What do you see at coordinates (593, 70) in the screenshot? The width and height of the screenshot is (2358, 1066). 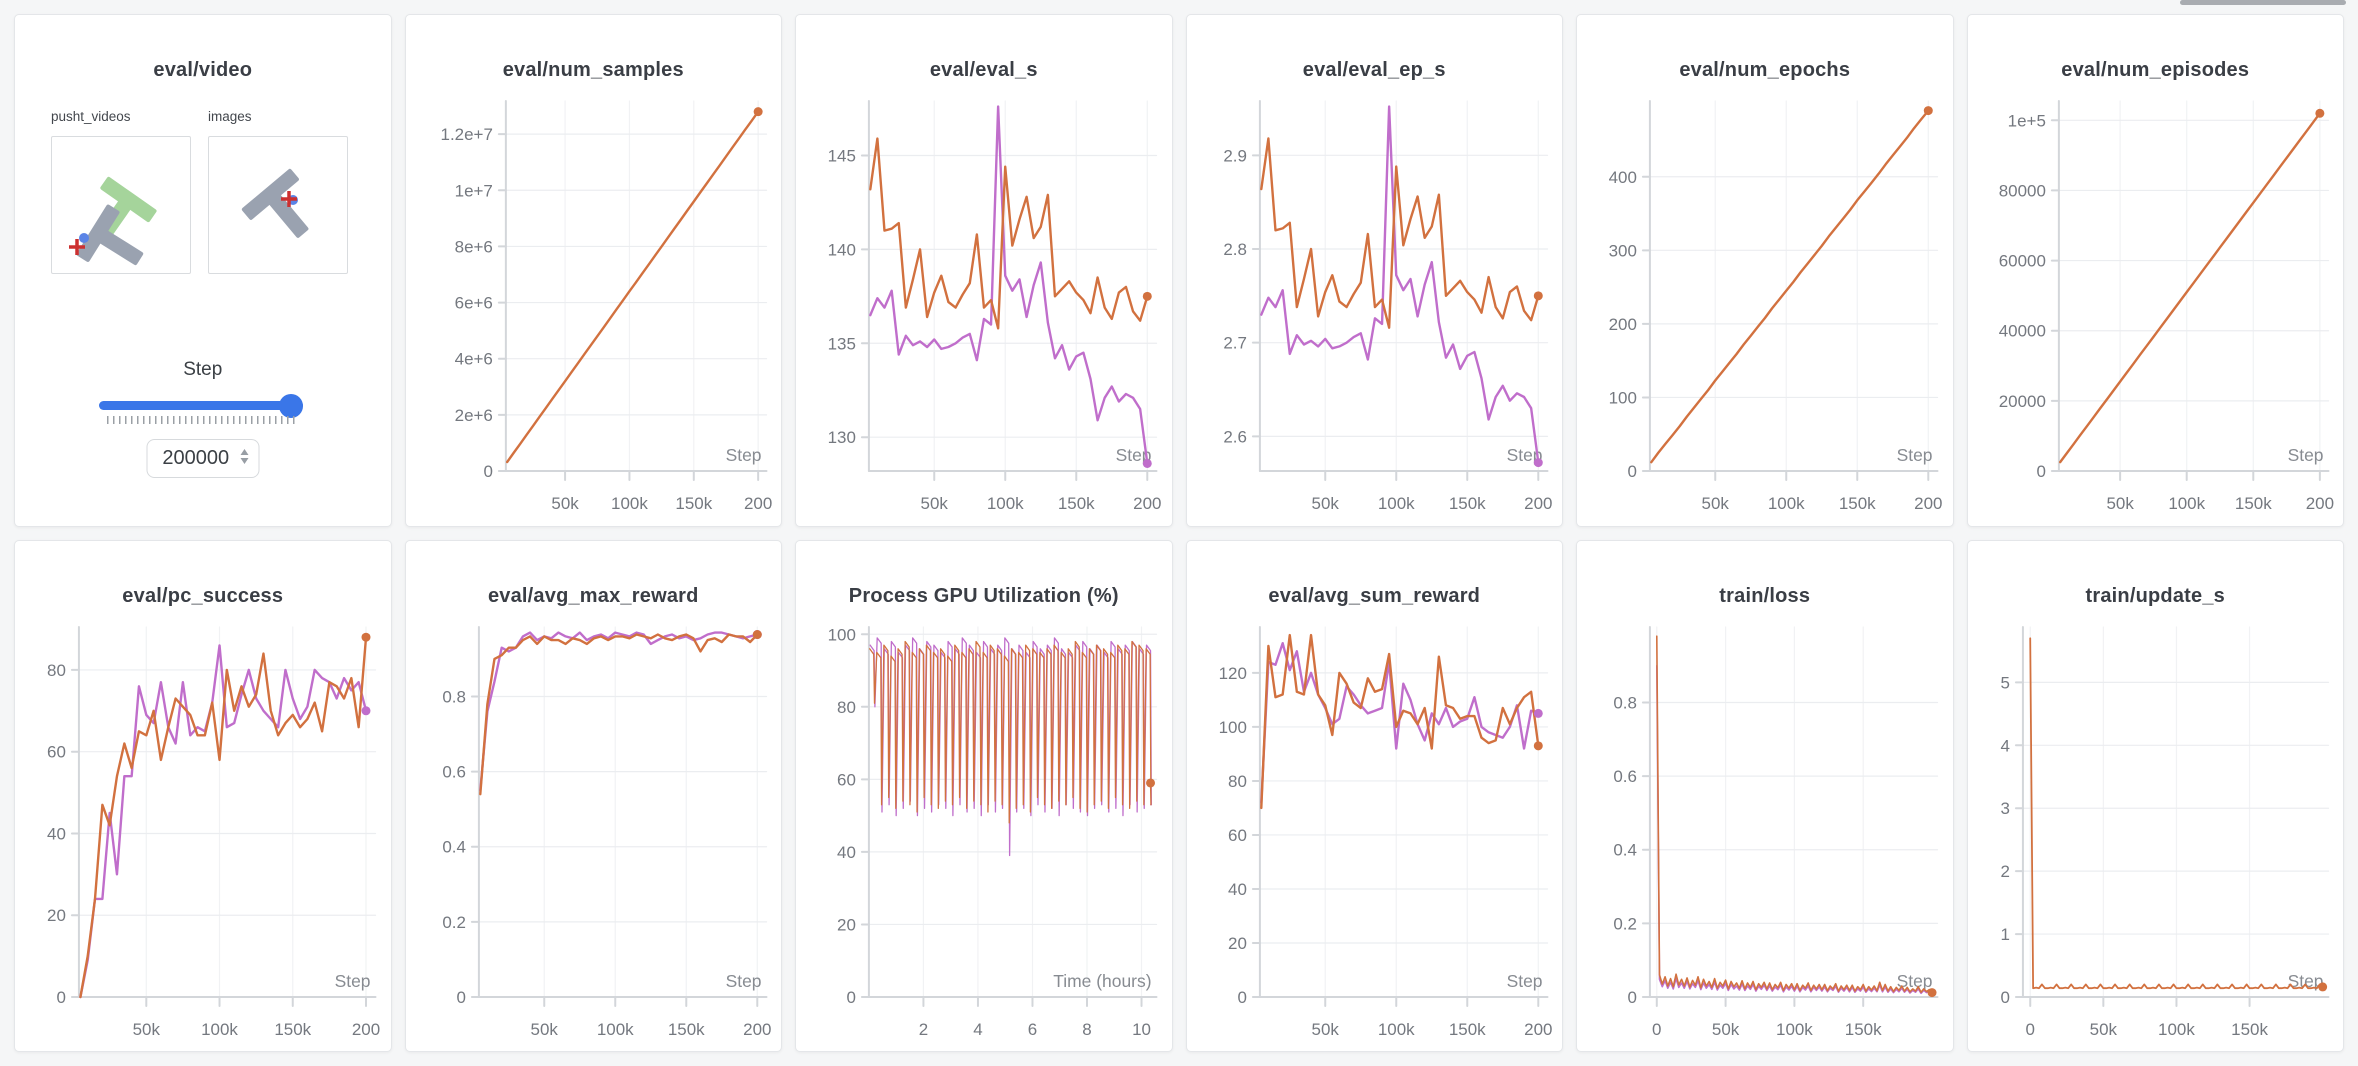 I see `chart-title: eval/num_samples` at bounding box center [593, 70].